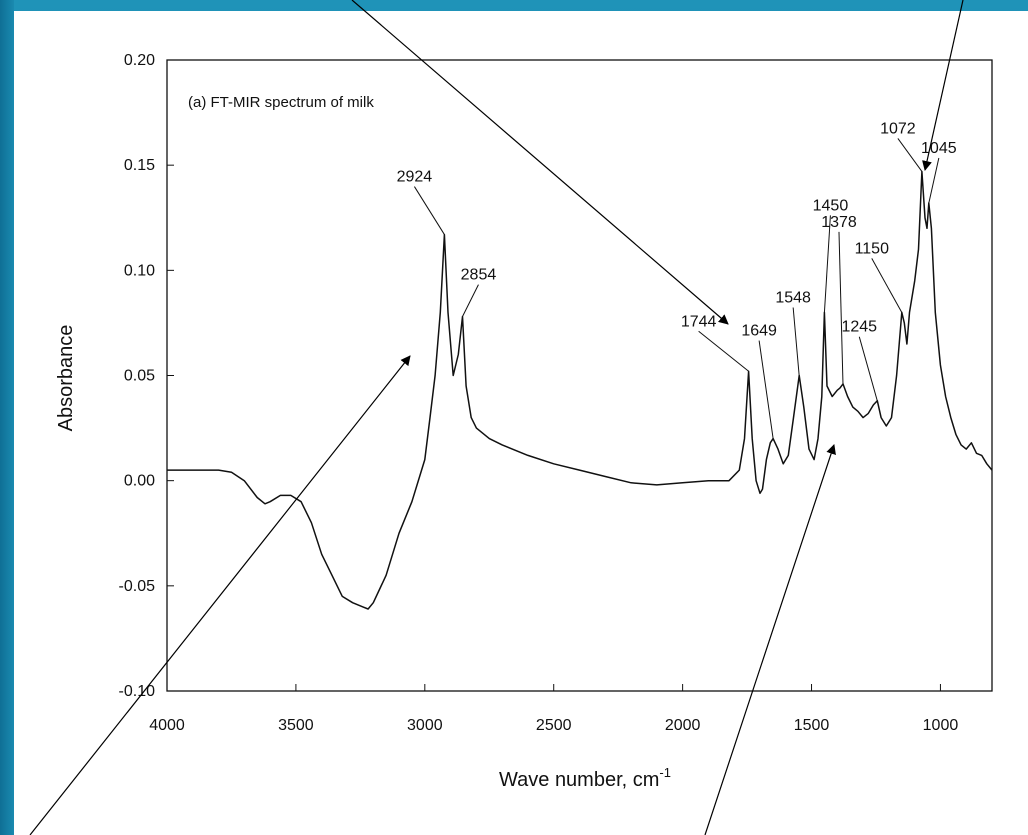  Describe the element at coordinates (7, 417) in the screenshot. I see `slide-left-stripe` at that location.